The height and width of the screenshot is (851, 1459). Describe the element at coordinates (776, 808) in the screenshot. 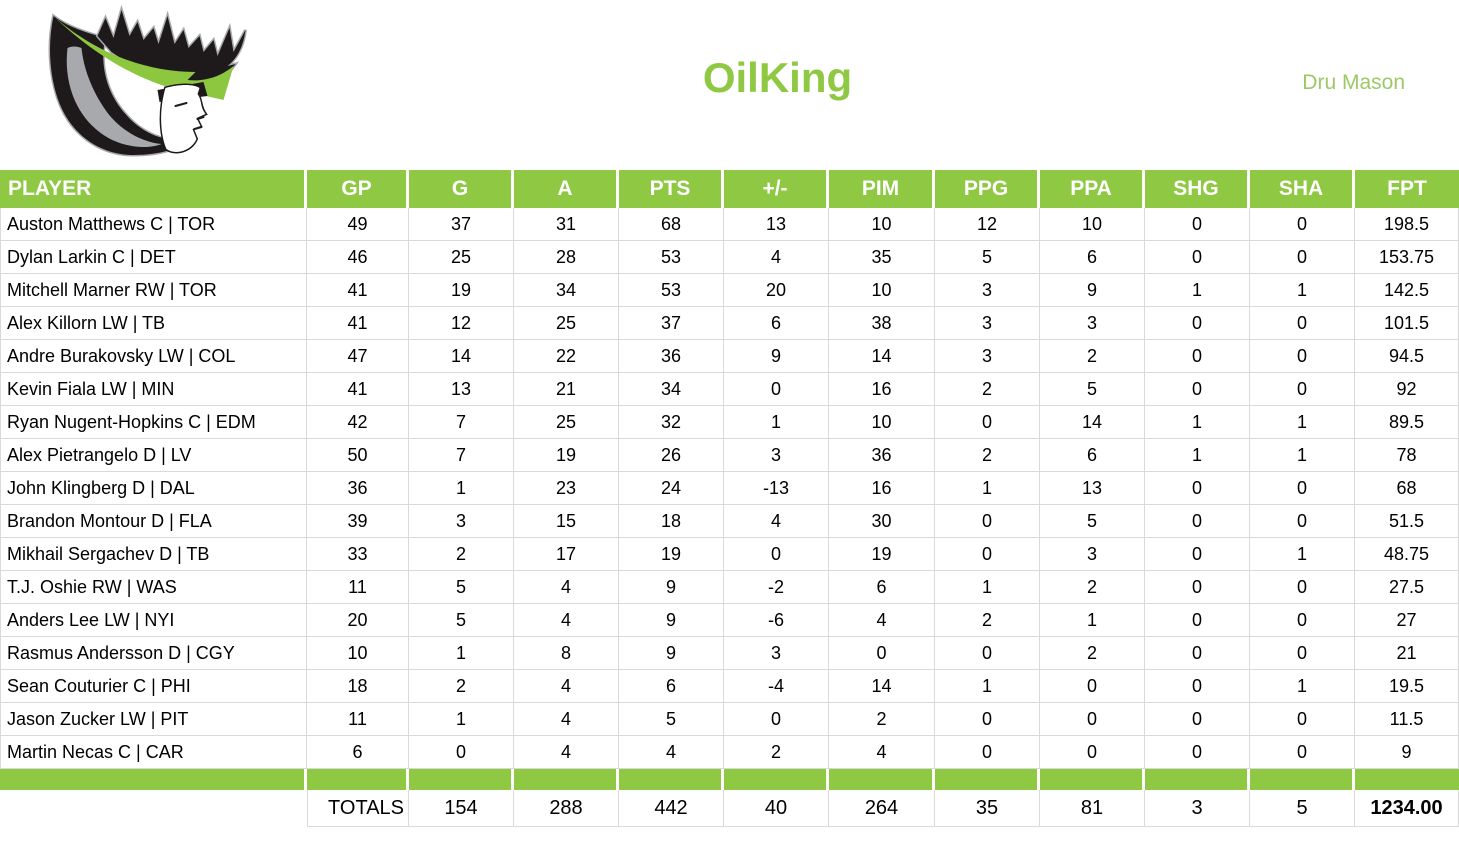

I see `total-value: 40` at that location.